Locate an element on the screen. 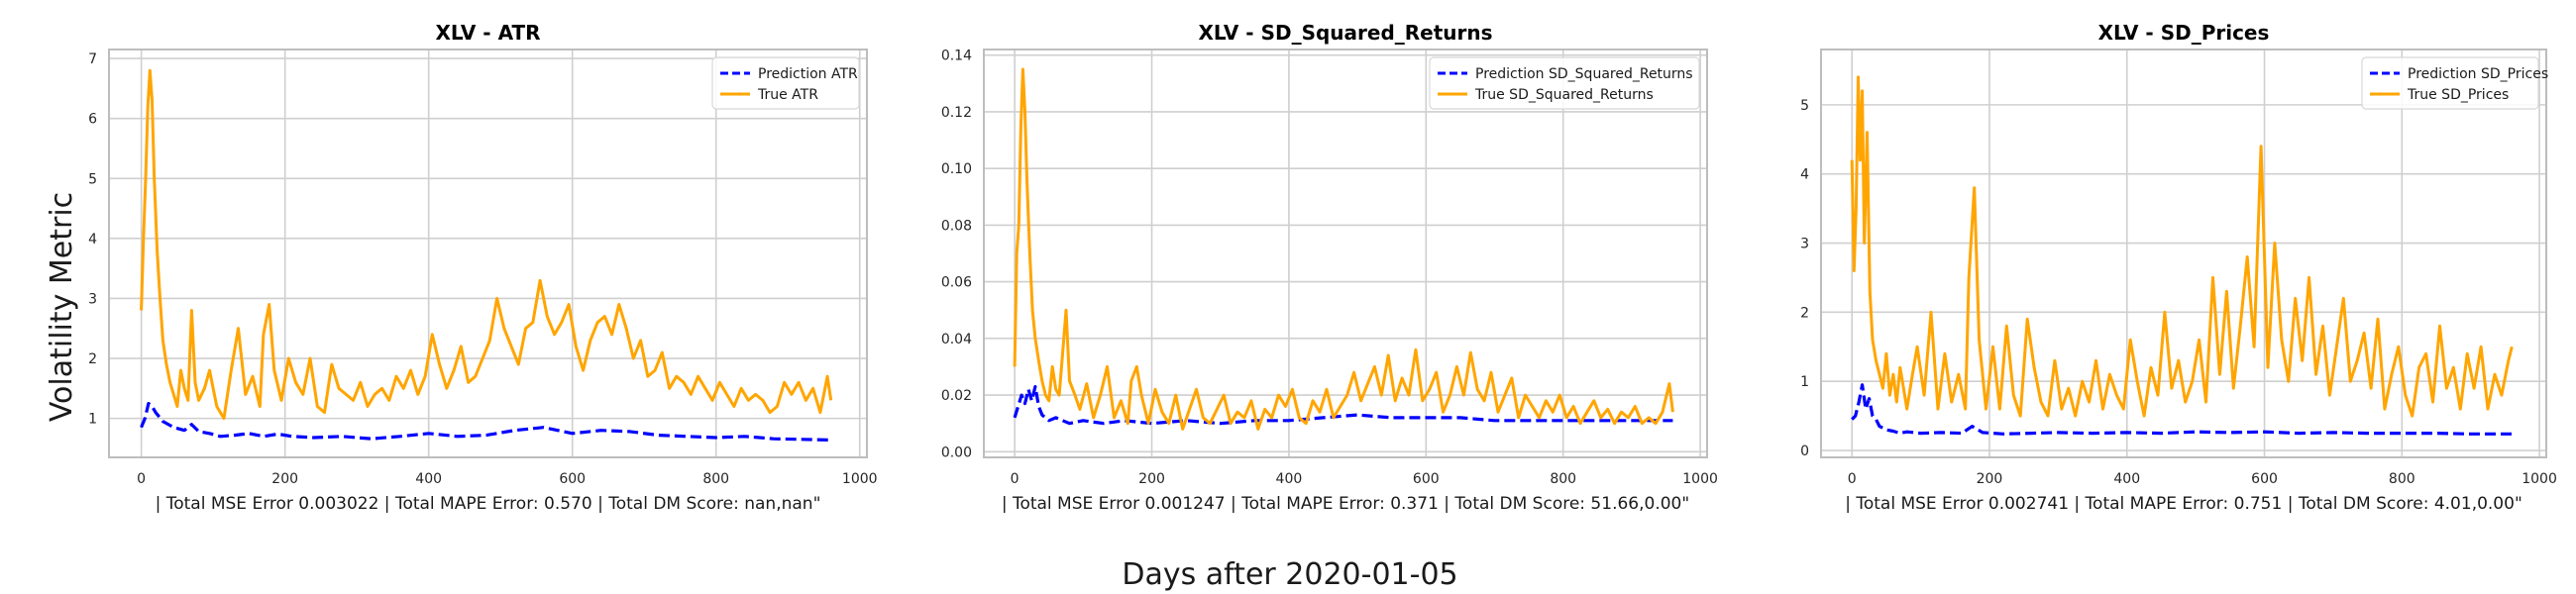 This screenshot has width=2576, height=594. y-tick-label: 0.14 is located at coordinates (956, 56).